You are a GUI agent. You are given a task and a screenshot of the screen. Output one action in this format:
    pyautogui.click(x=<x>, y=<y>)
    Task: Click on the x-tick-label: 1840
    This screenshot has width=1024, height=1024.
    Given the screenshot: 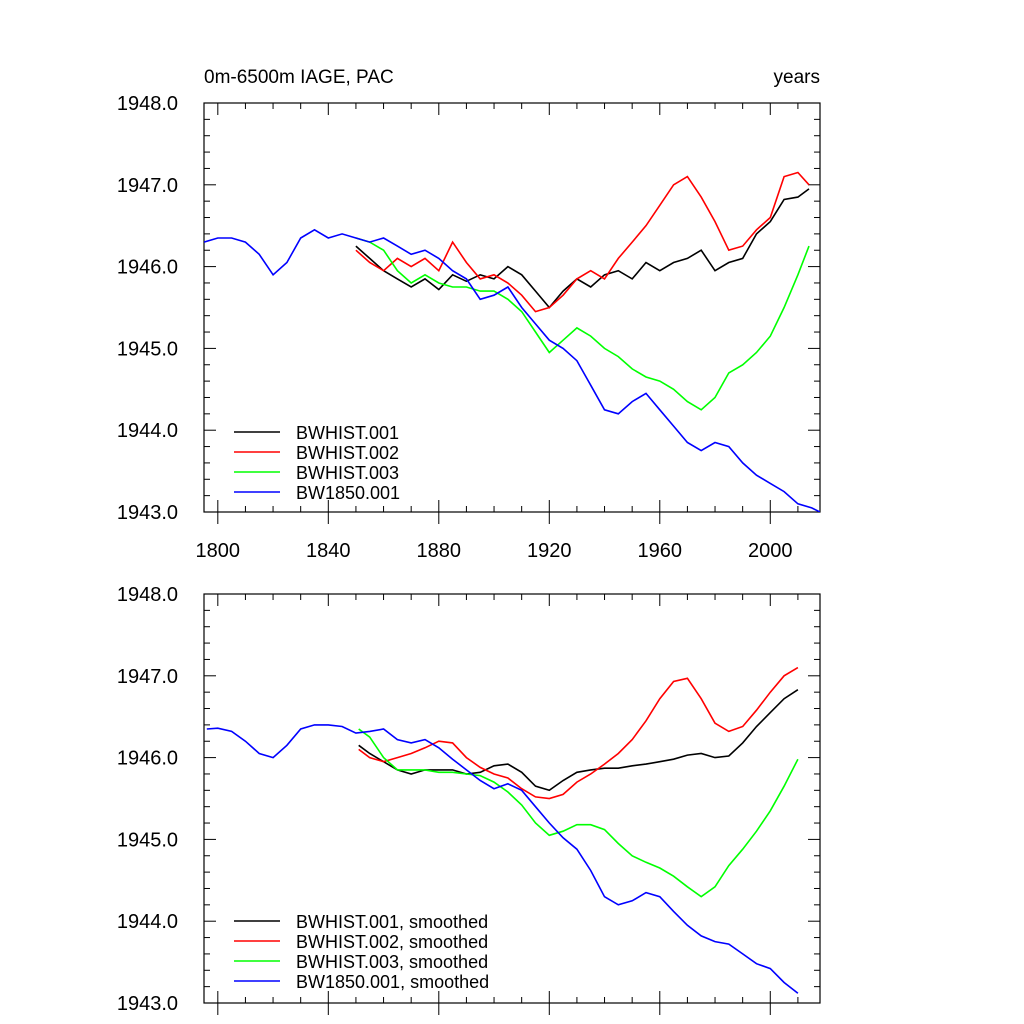 What is the action you would take?
    pyautogui.click(x=328, y=551)
    